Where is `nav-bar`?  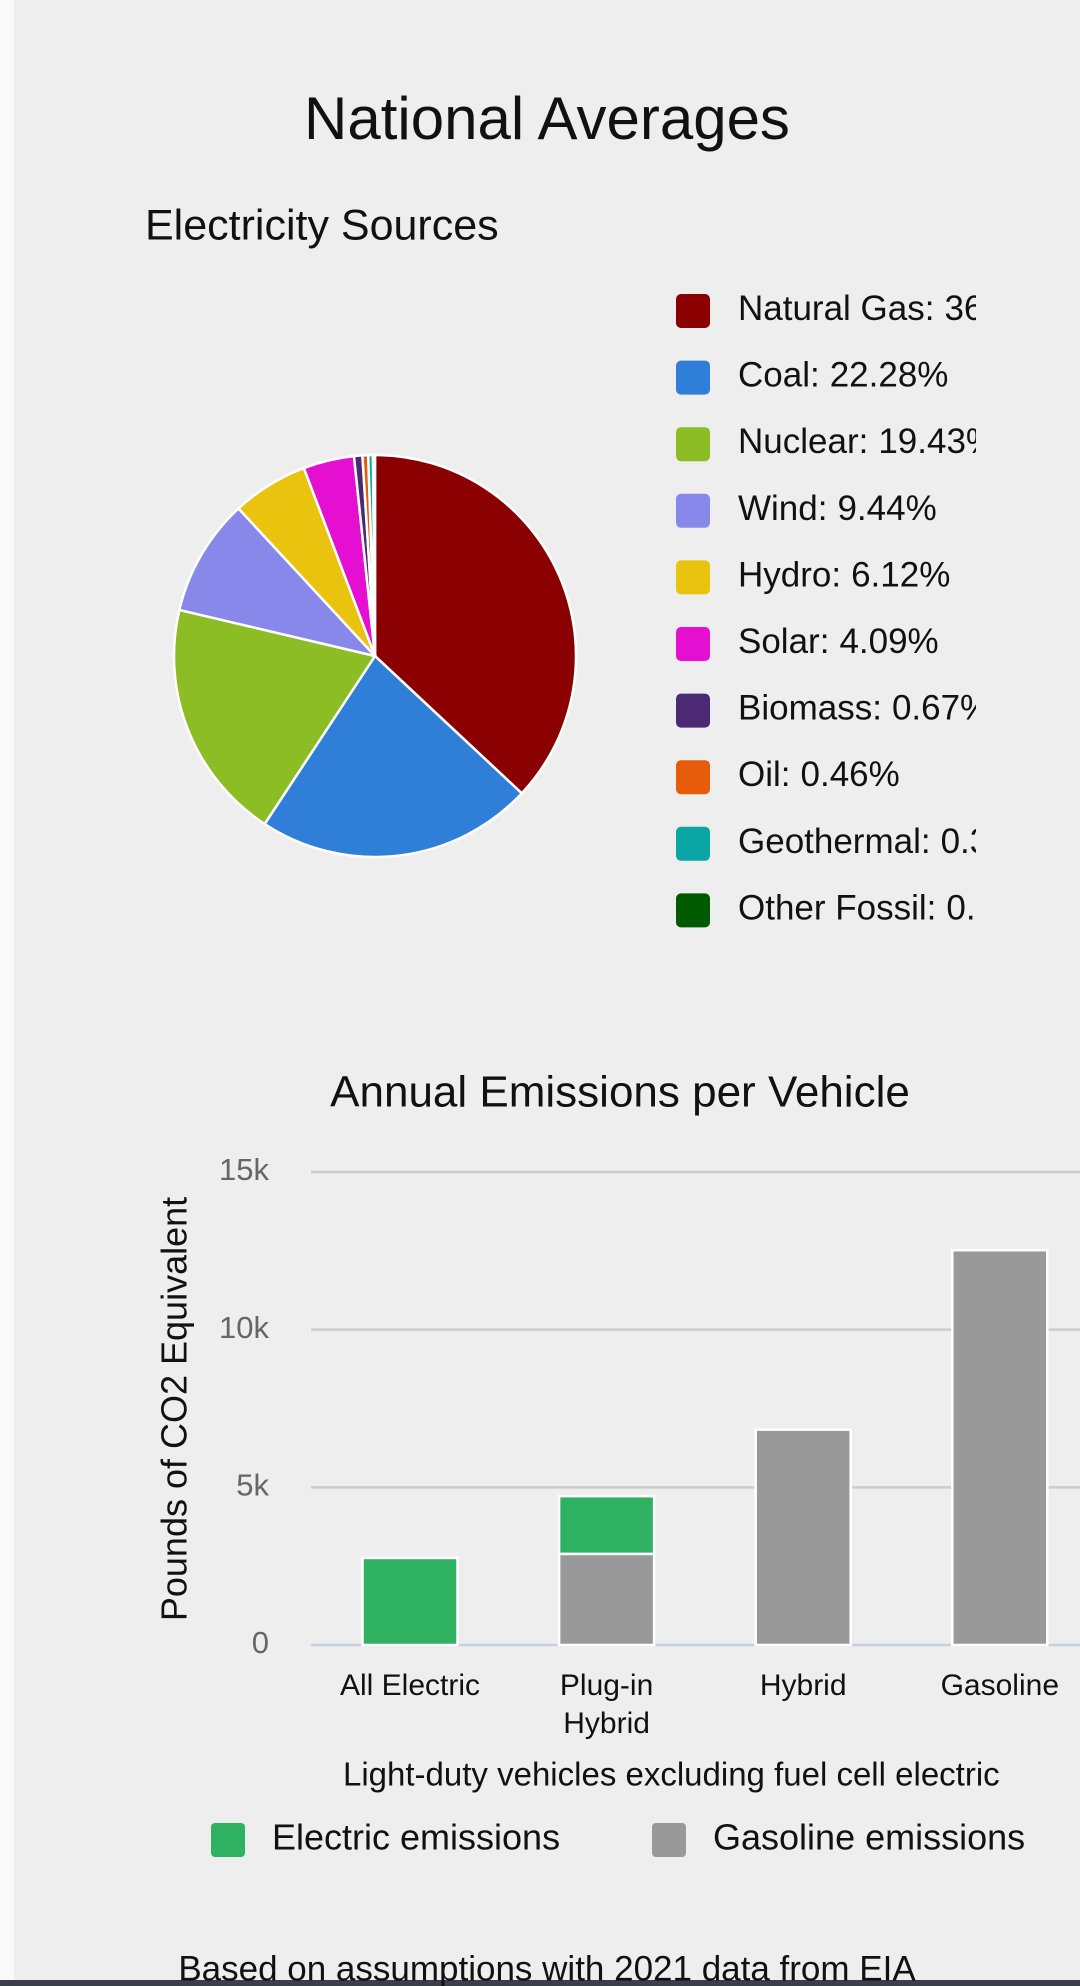
nav-bar is located at coordinates (540, 1983).